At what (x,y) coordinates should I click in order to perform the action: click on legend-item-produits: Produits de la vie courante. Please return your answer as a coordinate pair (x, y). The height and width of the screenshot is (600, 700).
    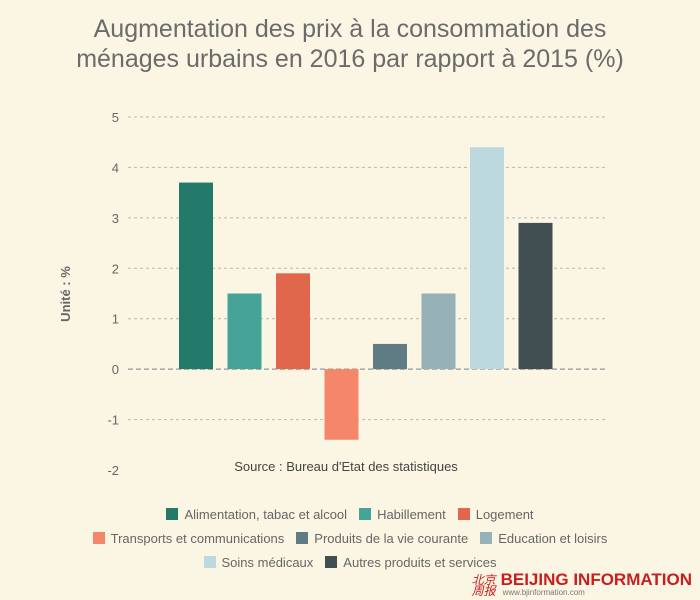
    Looking at the image, I should click on (382, 538).